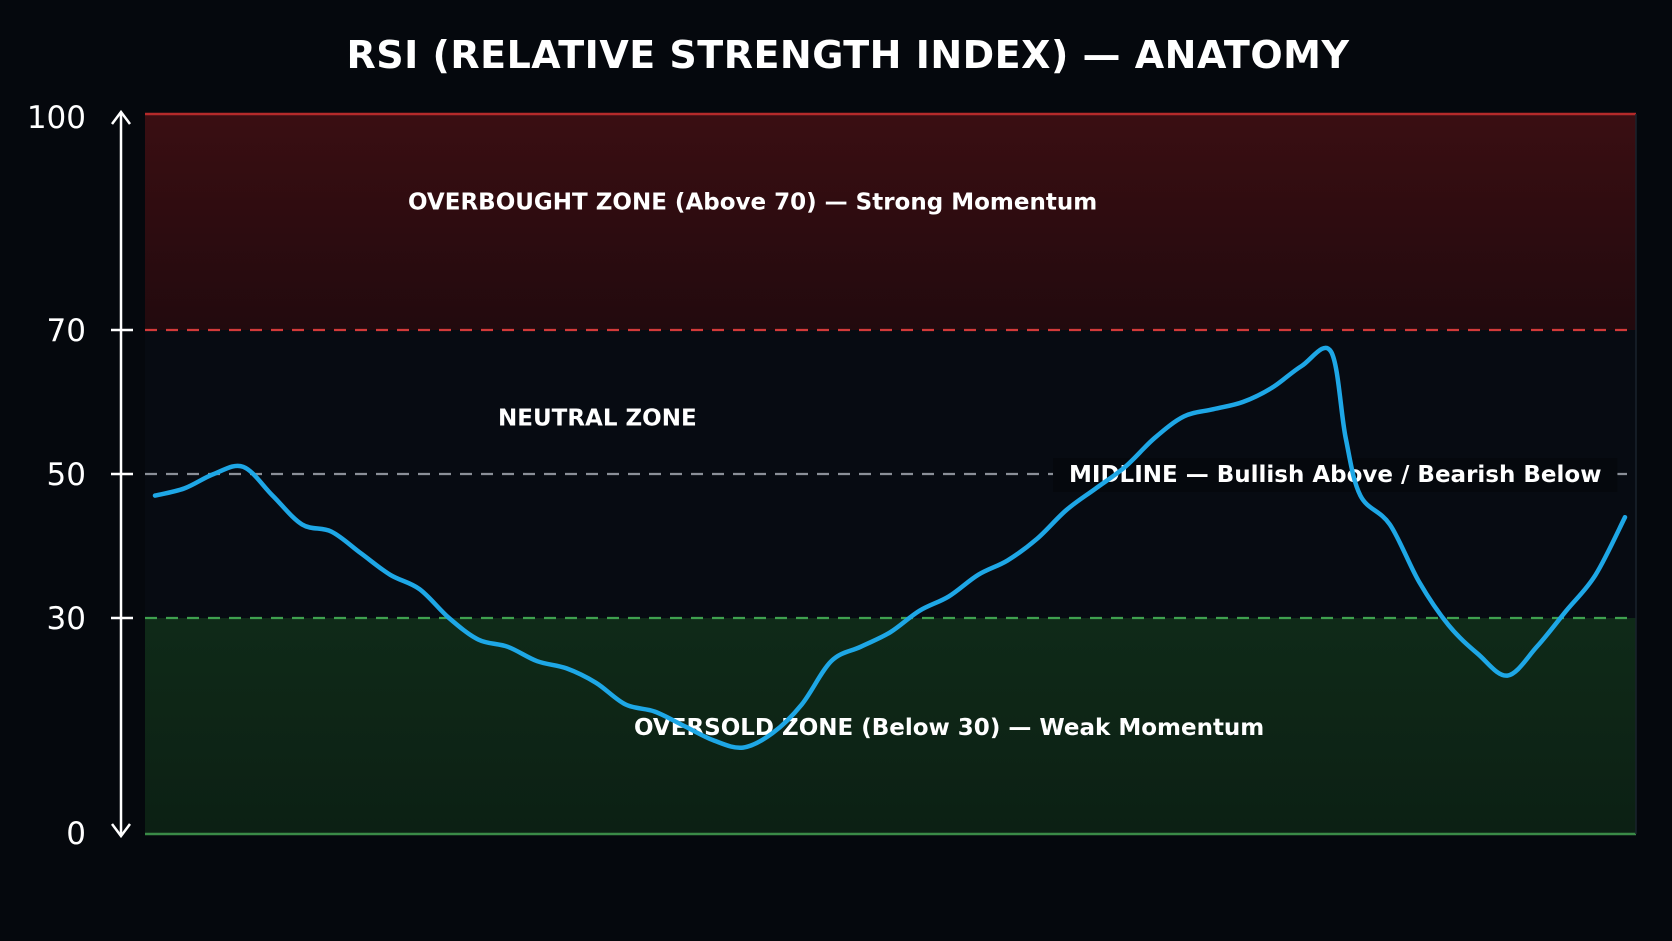  I want to click on y-tick-label-30: 30, so click(66, 619).